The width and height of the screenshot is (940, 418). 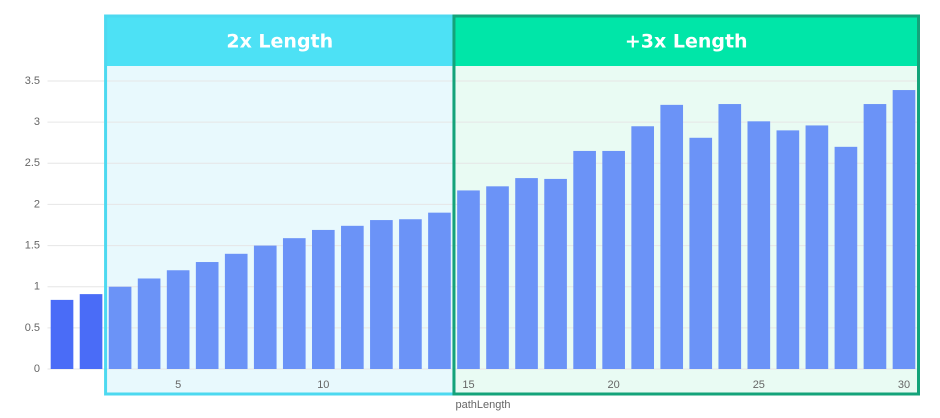 I want to click on x-tick-label: 5, so click(x=178, y=385).